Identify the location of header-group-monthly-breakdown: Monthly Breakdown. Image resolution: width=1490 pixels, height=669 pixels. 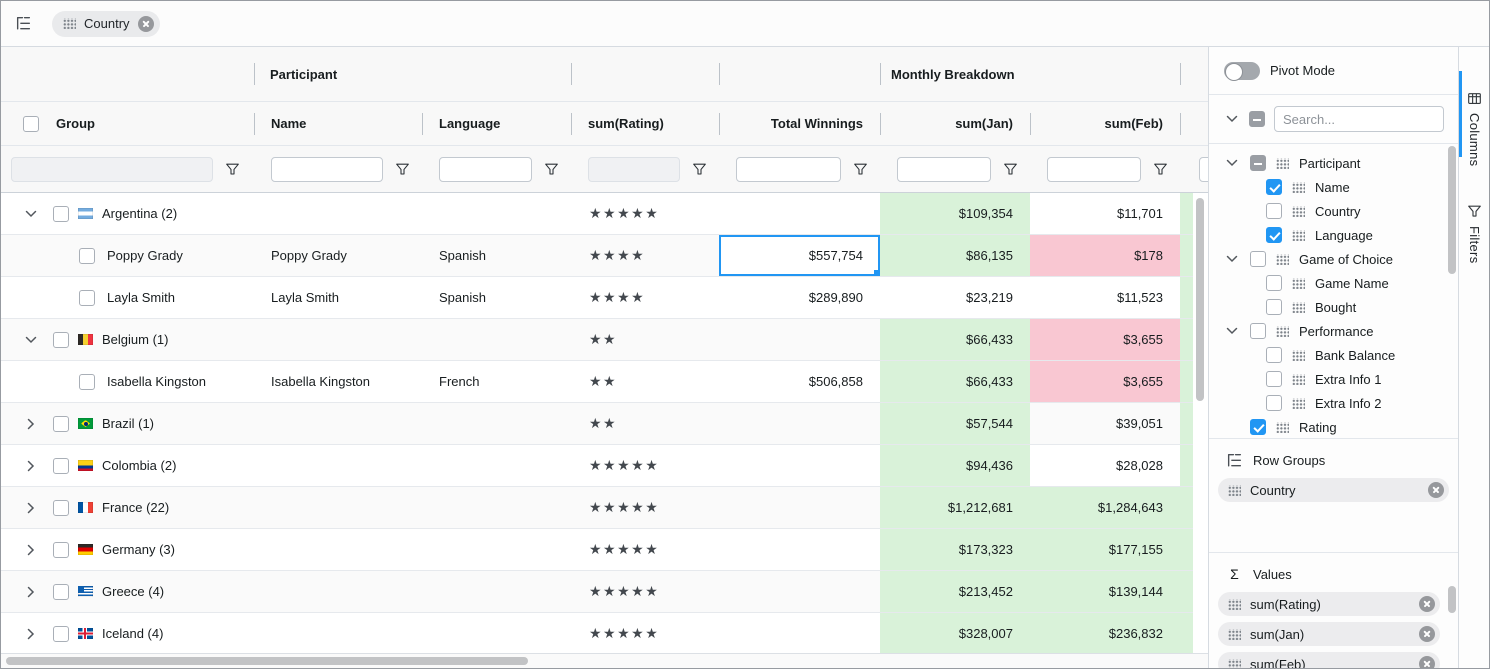
(1030, 74).